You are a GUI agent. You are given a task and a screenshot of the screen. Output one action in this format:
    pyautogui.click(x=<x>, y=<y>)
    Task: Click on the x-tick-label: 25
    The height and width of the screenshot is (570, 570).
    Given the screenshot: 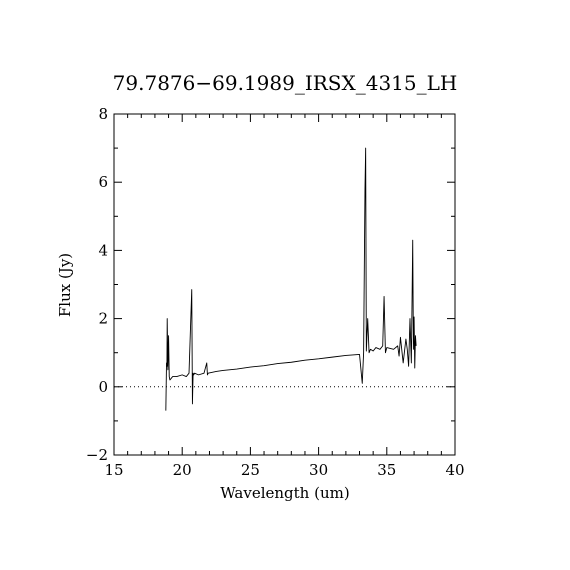 What is the action you would take?
    pyautogui.click(x=250, y=470)
    